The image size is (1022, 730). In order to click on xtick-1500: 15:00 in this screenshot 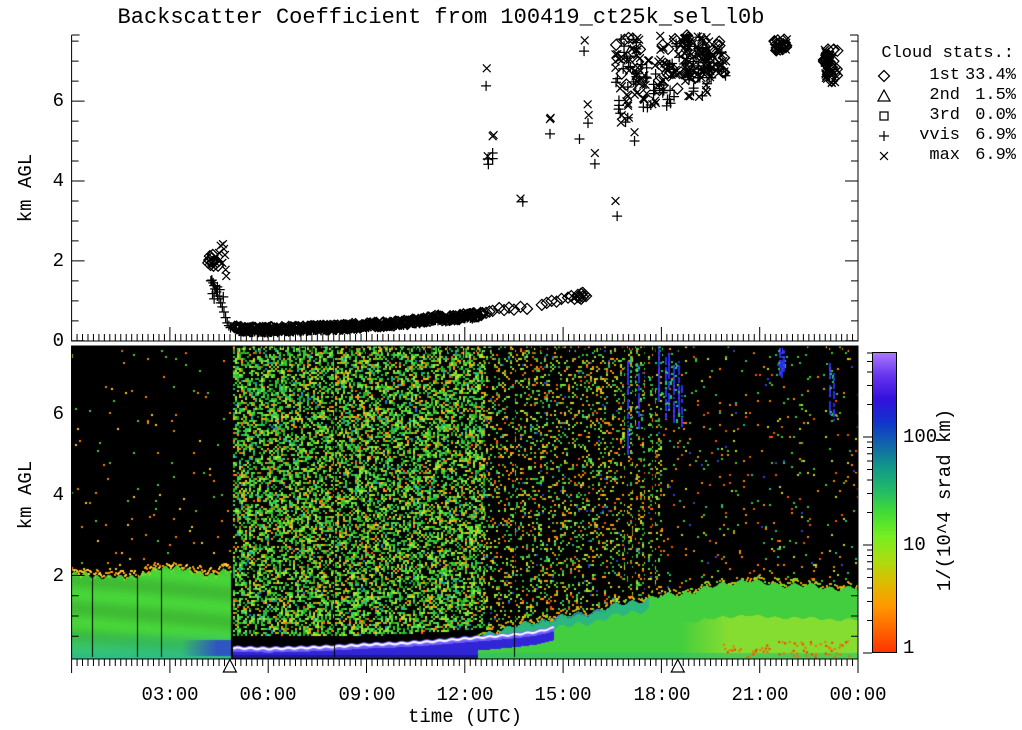, I will do `click(563, 695)`.